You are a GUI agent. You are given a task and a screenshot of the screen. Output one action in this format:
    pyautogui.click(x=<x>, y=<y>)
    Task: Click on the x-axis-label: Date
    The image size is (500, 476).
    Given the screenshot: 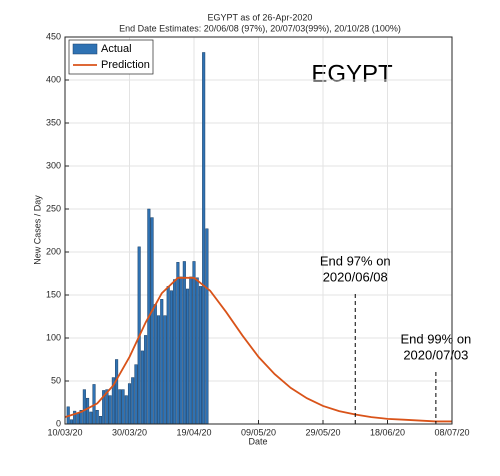 What is the action you would take?
    pyautogui.click(x=257, y=441)
    